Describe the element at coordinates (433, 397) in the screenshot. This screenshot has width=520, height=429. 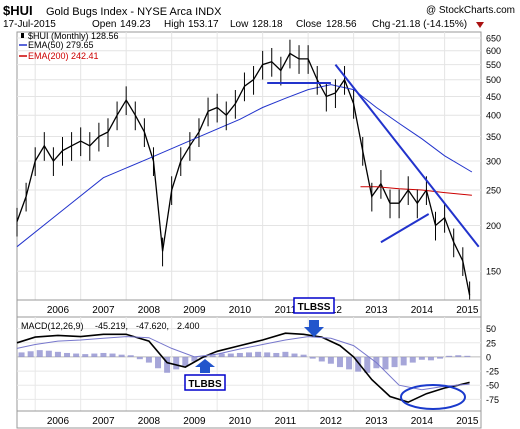
I see `macd-bottom-circle` at that location.